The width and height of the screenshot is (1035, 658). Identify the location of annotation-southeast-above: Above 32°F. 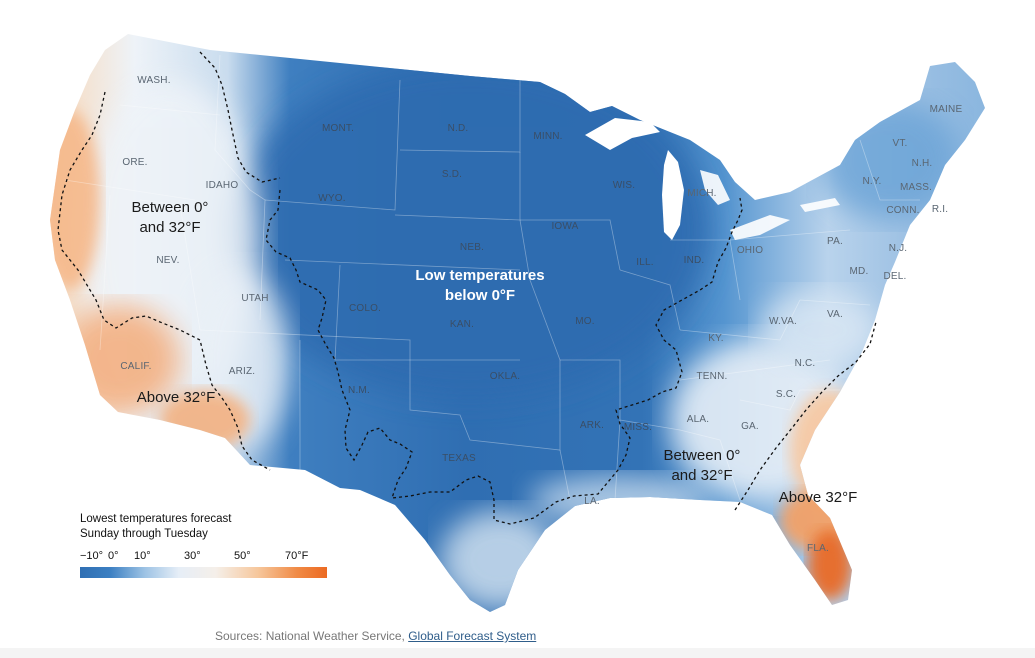
(818, 497).